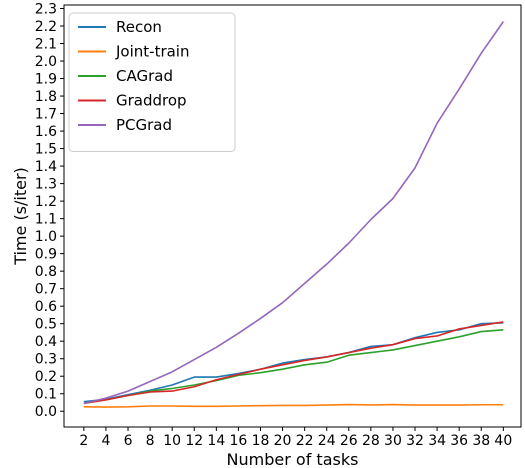 The image size is (525, 468). What do you see at coordinates (150, 441) in the screenshot?
I see `x-tick-label: 8` at bounding box center [150, 441].